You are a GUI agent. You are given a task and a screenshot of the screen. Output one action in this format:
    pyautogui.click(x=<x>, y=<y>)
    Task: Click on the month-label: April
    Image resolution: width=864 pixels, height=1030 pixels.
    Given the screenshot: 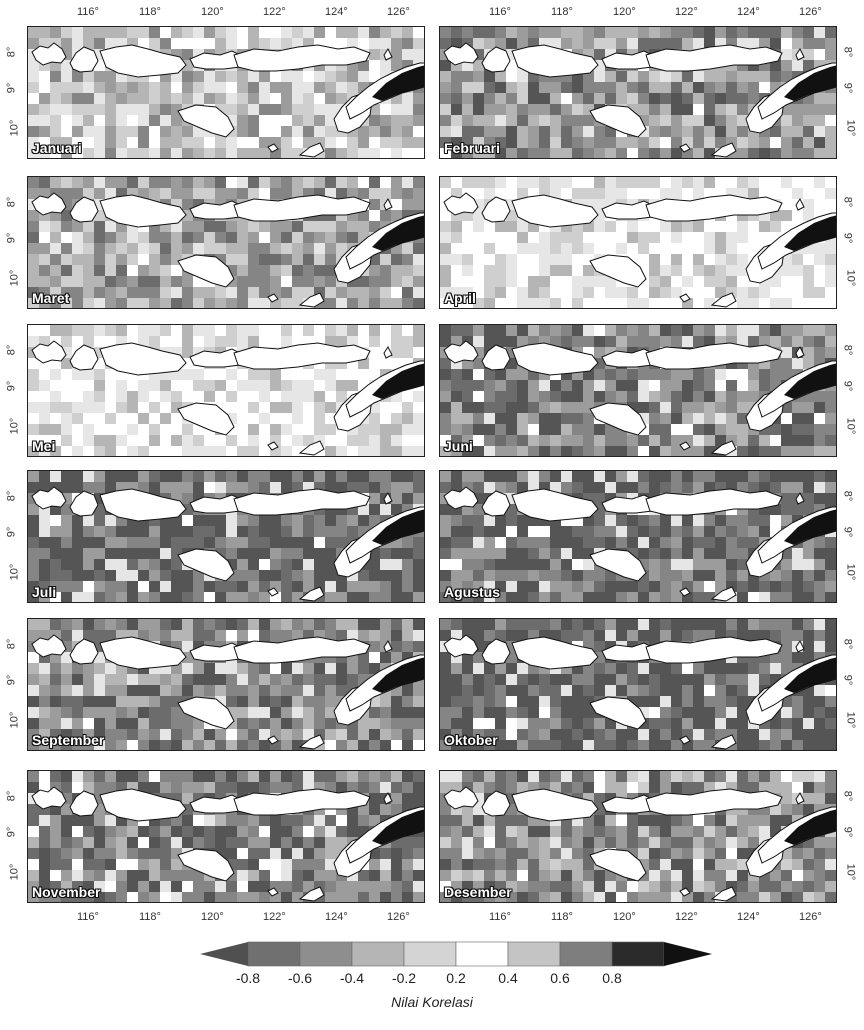 What is the action you would take?
    pyautogui.click(x=460, y=298)
    